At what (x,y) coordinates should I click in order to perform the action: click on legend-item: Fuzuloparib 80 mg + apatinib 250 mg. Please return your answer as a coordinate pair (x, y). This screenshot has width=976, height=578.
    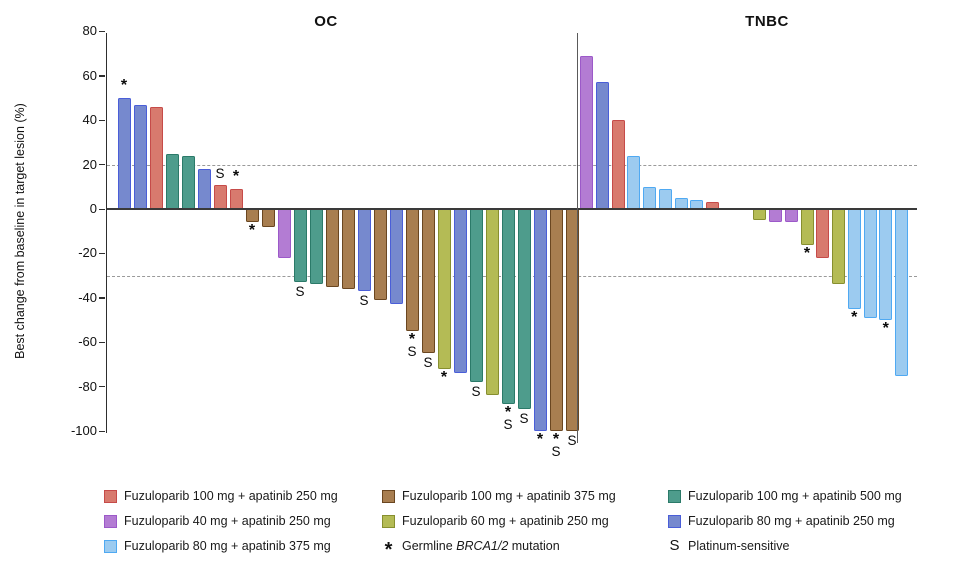
    Looking at the image, I should click on (814, 521).